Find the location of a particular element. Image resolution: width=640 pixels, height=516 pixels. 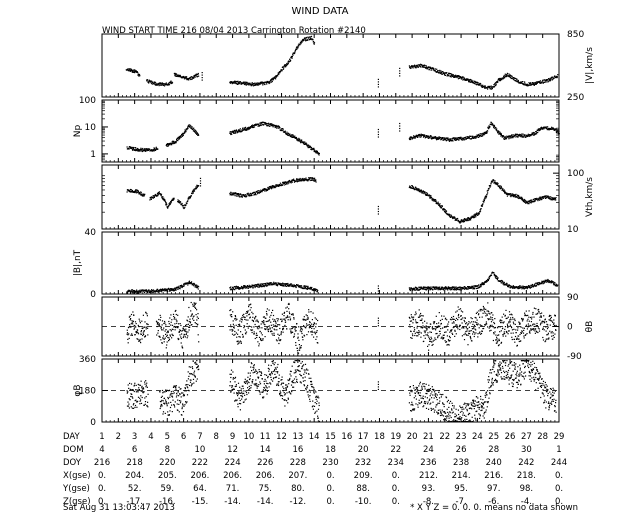

y-tick-label: 10 is located at coordinates (573, 230).